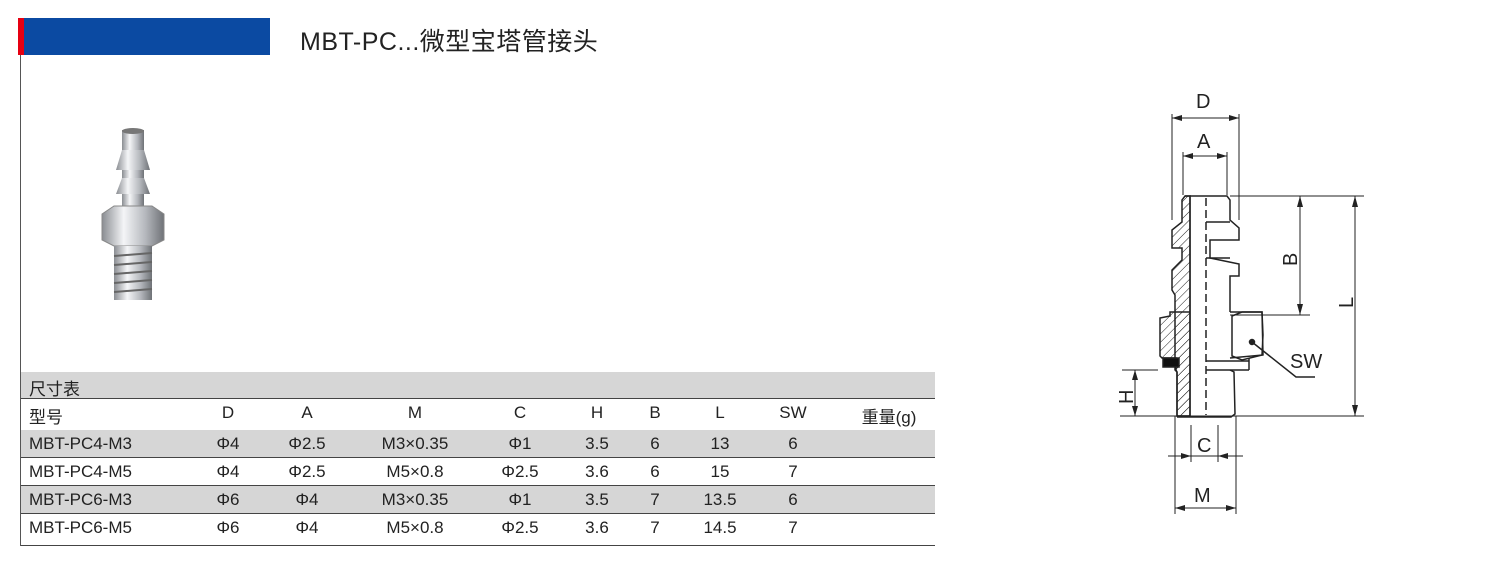 The image size is (1510, 586). What do you see at coordinates (1291, 259) in the screenshot?
I see `dim-label-b: B` at bounding box center [1291, 259].